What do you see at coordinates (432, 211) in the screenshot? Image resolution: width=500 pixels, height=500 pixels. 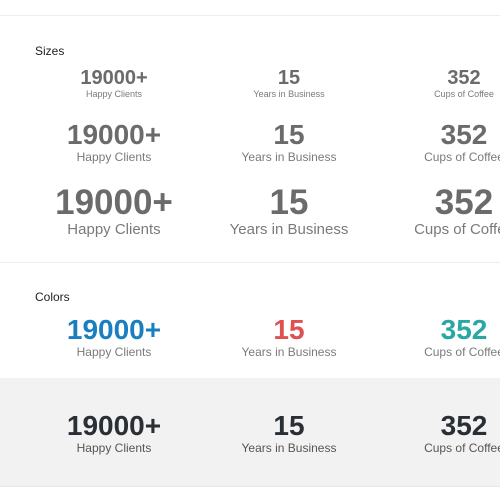 I see `counter-coffee-large: 352 Cups of Coffee` at bounding box center [432, 211].